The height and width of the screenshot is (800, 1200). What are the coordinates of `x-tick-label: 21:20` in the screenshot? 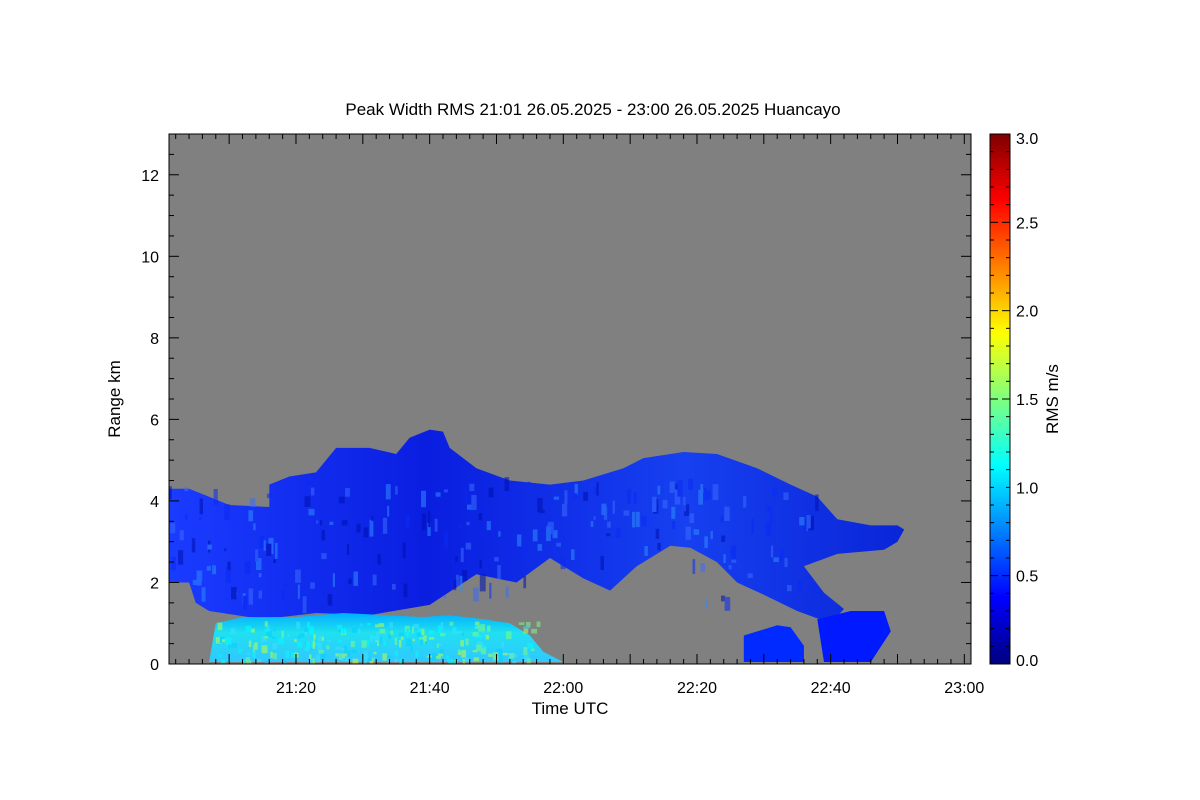 It's located at (296, 688).